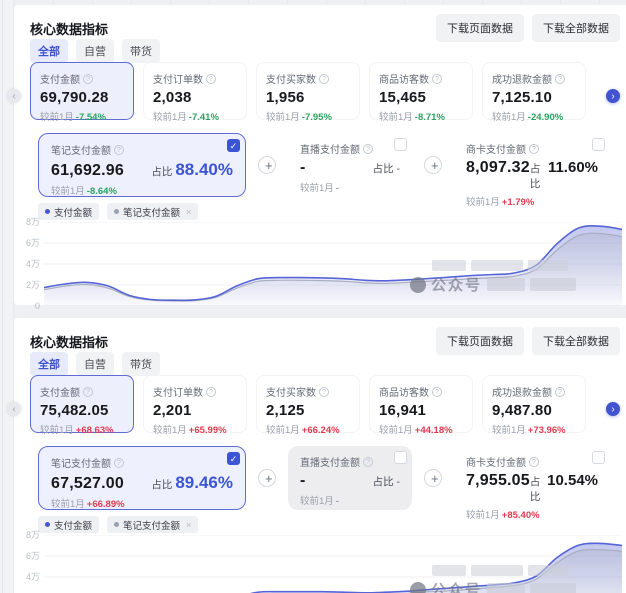 This screenshot has width=626, height=593. I want to click on subcard-product-card-payment: 商卡支付金额? 7,955.05 占比 10.54% 较前1月 +85.40%, so click(532, 483).